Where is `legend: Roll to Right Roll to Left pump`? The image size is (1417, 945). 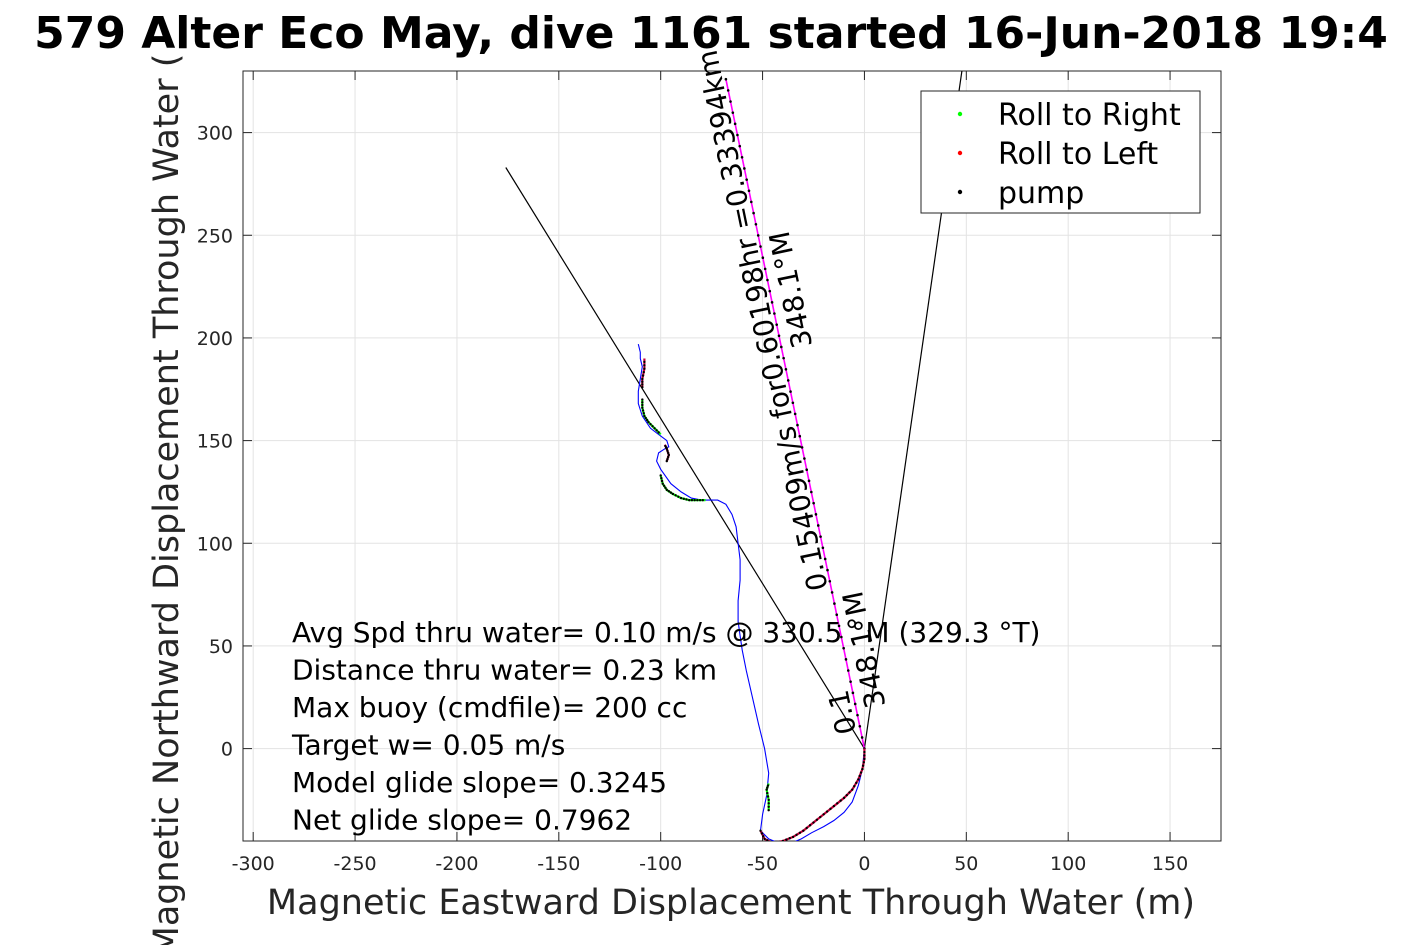
legend: Roll to Right Roll to Left pump is located at coordinates (1060, 152).